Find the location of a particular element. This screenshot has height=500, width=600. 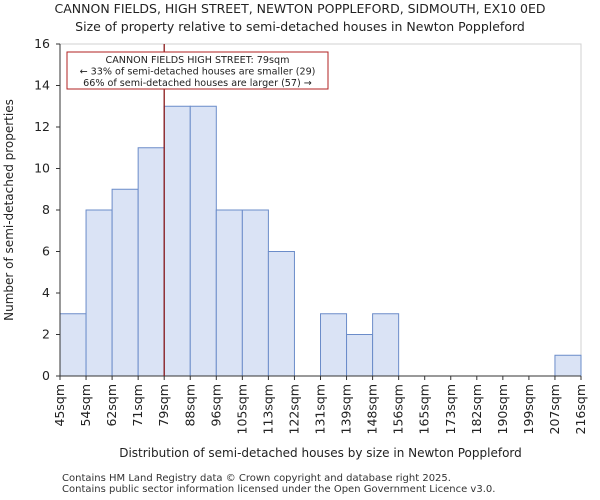

x-tick-label: 207sqm is located at coordinates (554, 409).